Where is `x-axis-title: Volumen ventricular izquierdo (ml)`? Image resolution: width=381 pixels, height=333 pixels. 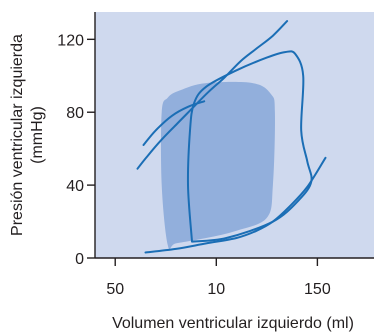
x-axis-title: Volumen ventricular izquierdo (ml) is located at coordinates (233, 323).